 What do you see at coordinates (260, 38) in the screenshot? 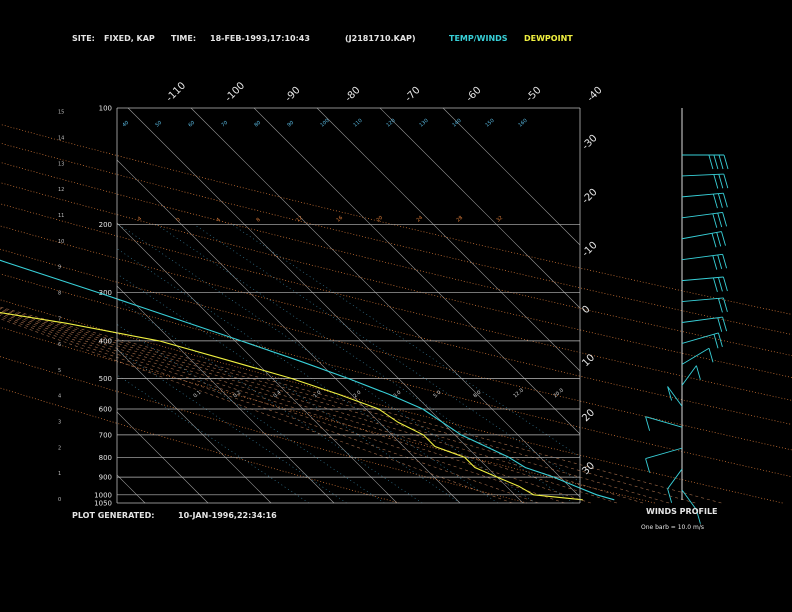
I see `time-value: 18-FEB-1993,17:10:43` at bounding box center [260, 38].